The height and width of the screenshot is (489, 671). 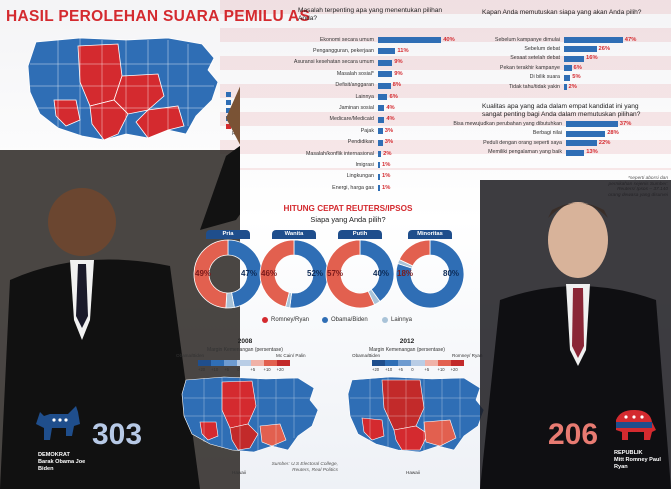 What do you see at coordinates (405, 273) in the screenshot?
I see `romney-pct: 18%` at bounding box center [405, 273].